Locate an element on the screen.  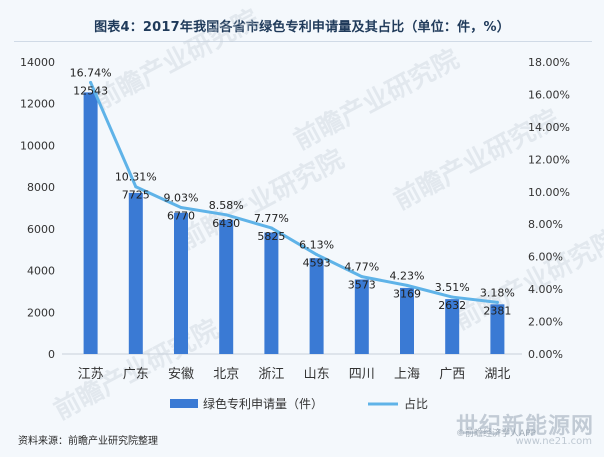
count-label-浙江: 5825 is located at coordinates (271, 236).